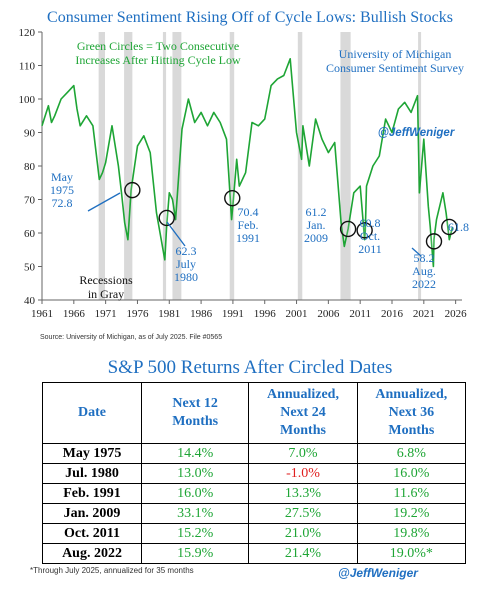 This screenshot has height=590, width=500. What do you see at coordinates (30, 301) in the screenshot?
I see `y-tick-label: 40` at bounding box center [30, 301].